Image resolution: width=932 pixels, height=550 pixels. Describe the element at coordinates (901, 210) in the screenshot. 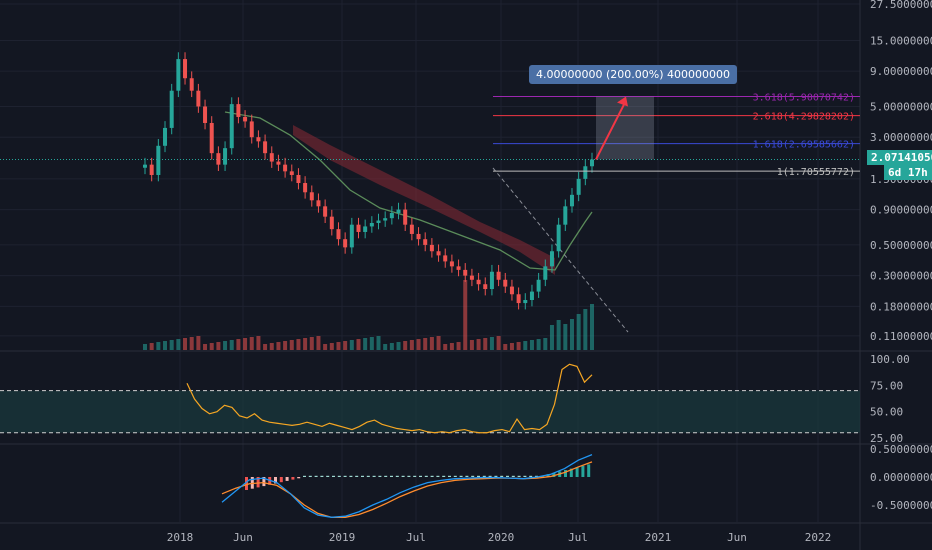

I see `price-axis-tick: 0.90000000` at that location.